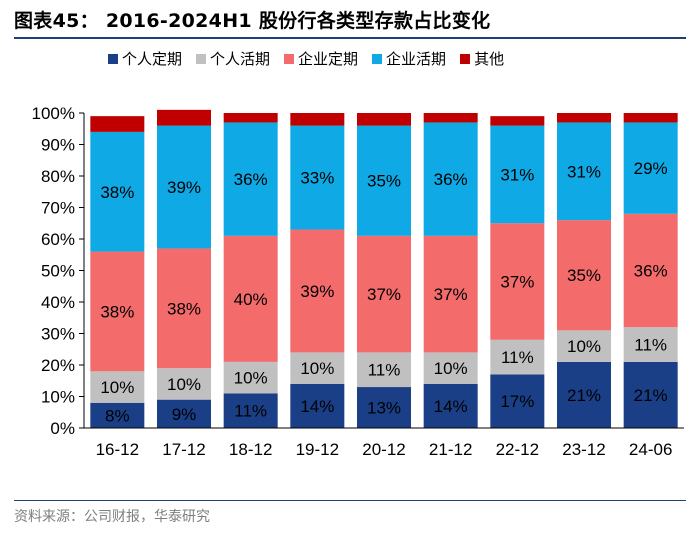 The width and height of the screenshot is (700, 535). Describe the element at coordinates (450, 449) in the screenshot. I see `x-tick-label: 21-12` at that location.